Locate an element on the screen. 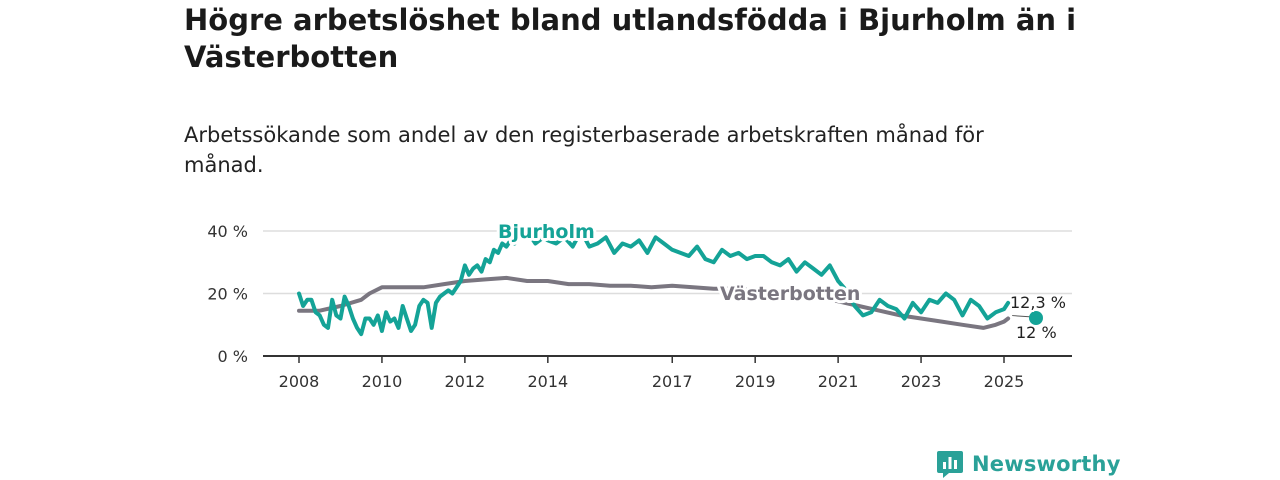 Image resolution: width=1280 pixels, height=480 pixels. series-line-bjurholm is located at coordinates (654, 281).